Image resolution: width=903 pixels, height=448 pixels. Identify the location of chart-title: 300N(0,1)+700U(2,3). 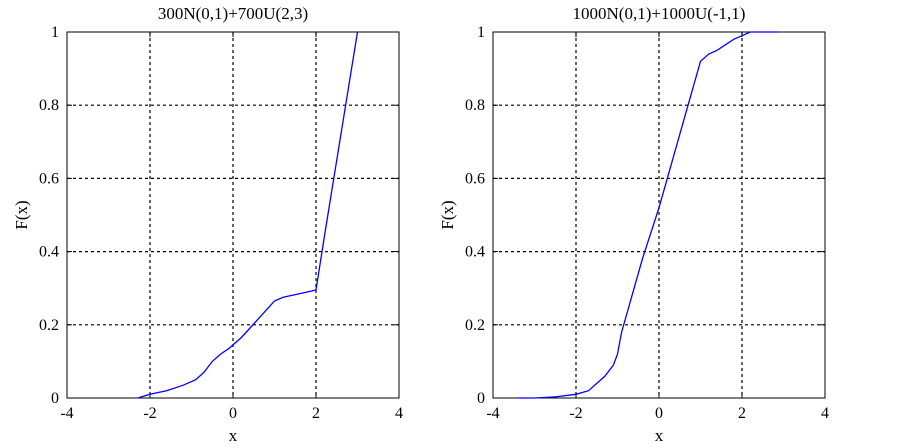
(233, 13).